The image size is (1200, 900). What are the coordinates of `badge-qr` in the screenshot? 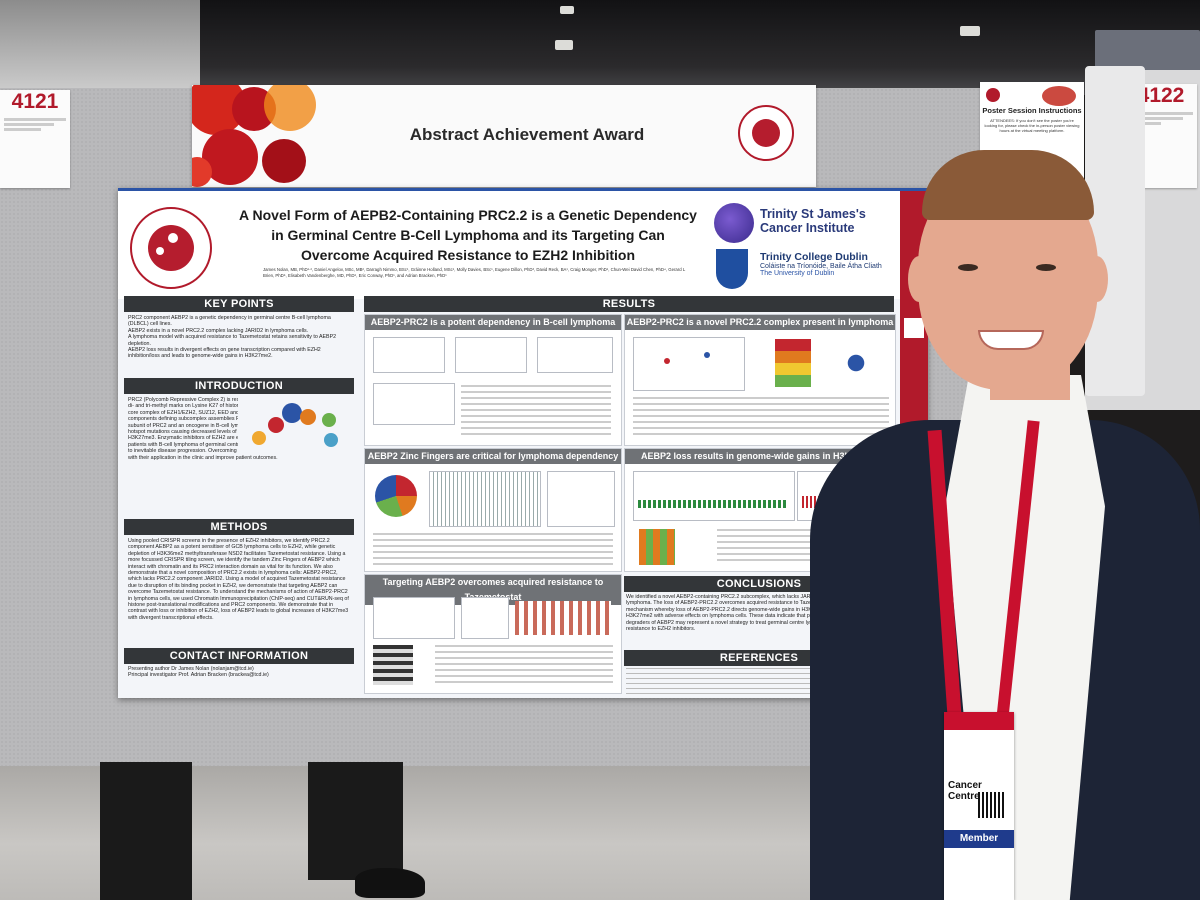 It's located at (991, 805).